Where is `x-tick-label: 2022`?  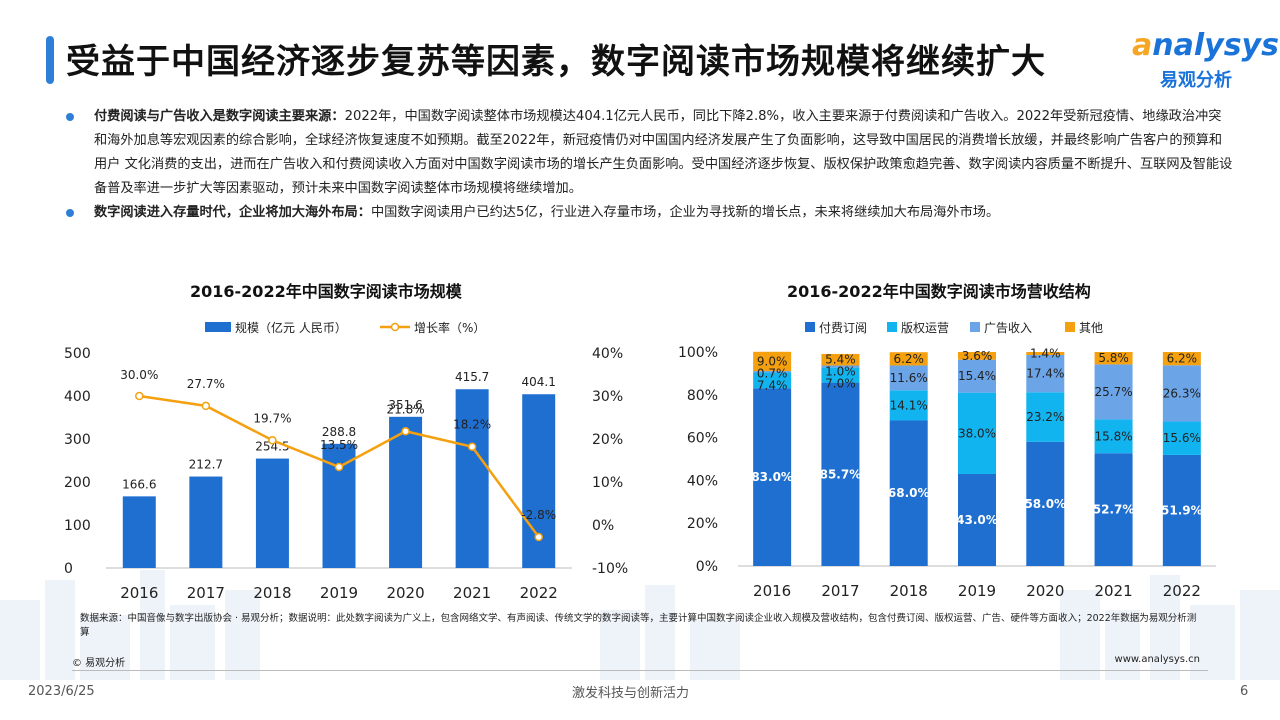 x-tick-label: 2022 is located at coordinates (1182, 591).